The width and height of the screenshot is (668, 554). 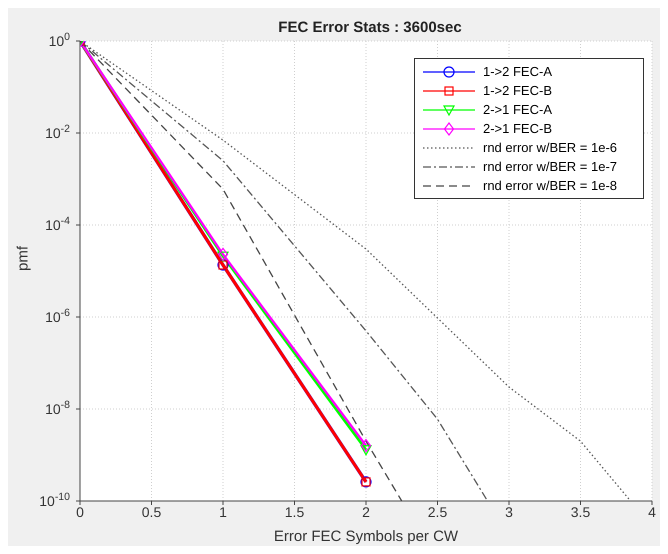 What do you see at coordinates (366, 536) in the screenshot?
I see `x-axis-title: Error FEC Symbols per CW` at bounding box center [366, 536].